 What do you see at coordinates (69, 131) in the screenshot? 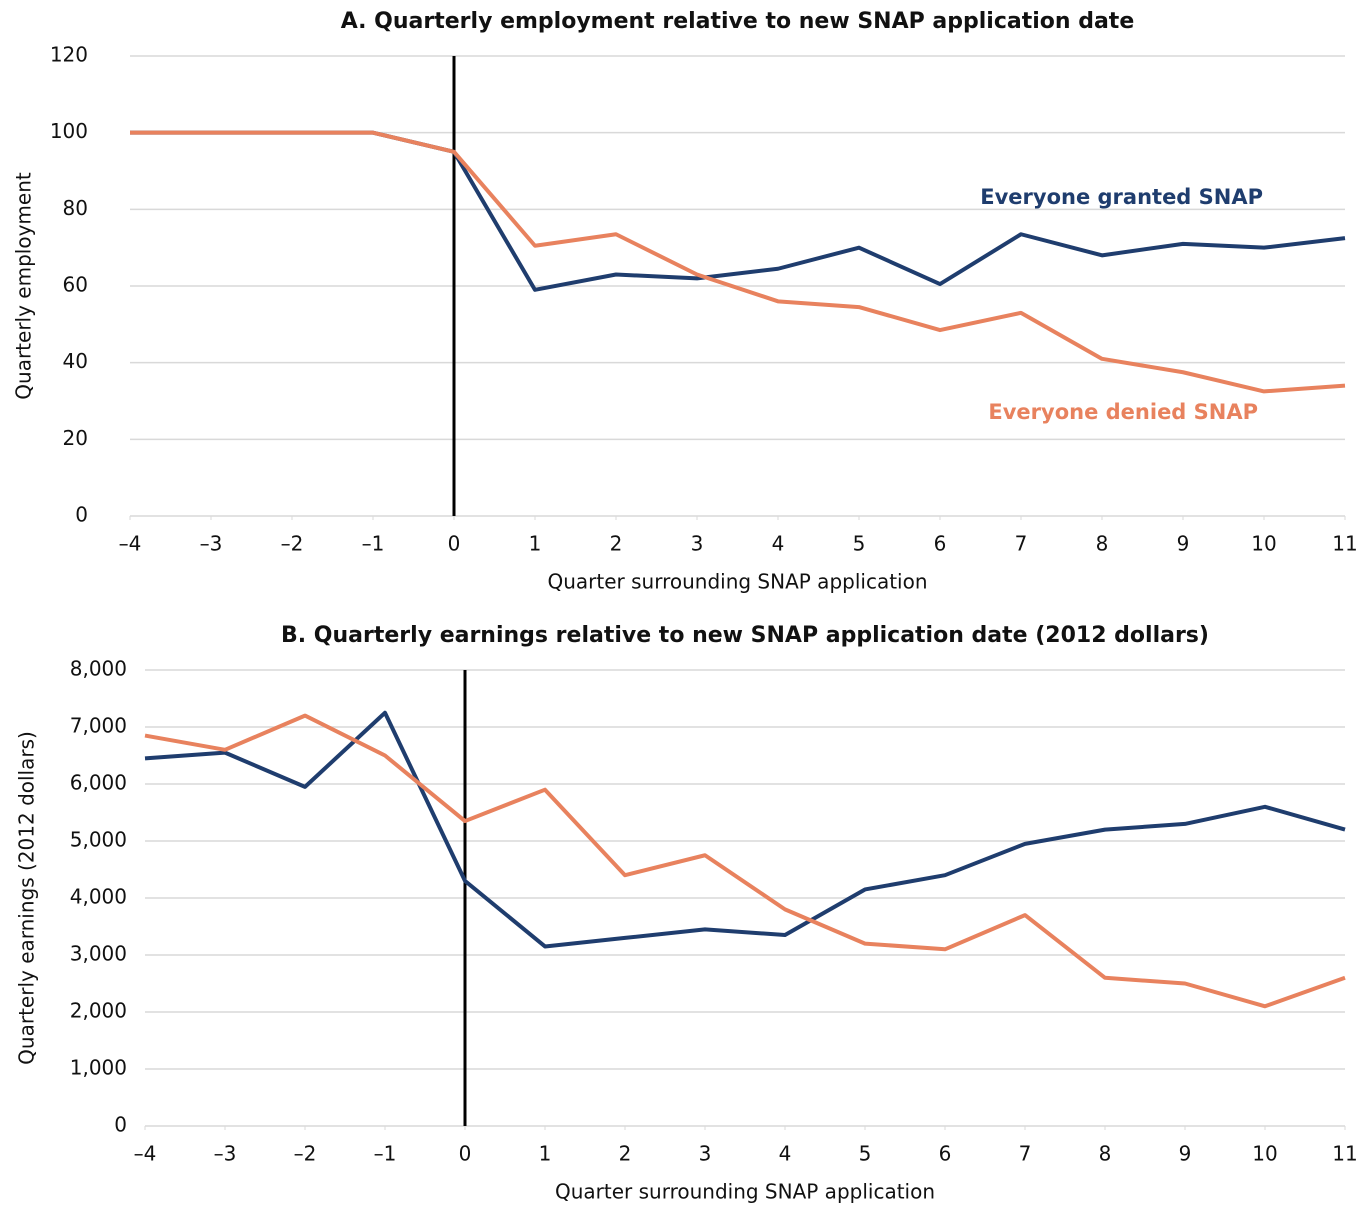
I see `y-tick-label: 100` at bounding box center [69, 131].